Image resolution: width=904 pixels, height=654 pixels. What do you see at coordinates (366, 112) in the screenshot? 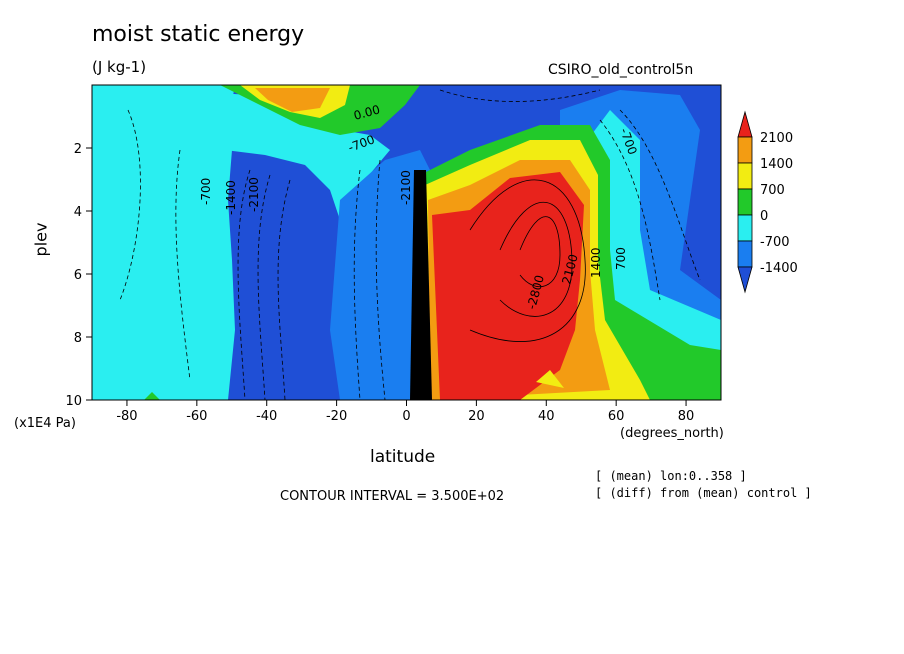
I see `contour-label: 0.00` at bounding box center [366, 112].